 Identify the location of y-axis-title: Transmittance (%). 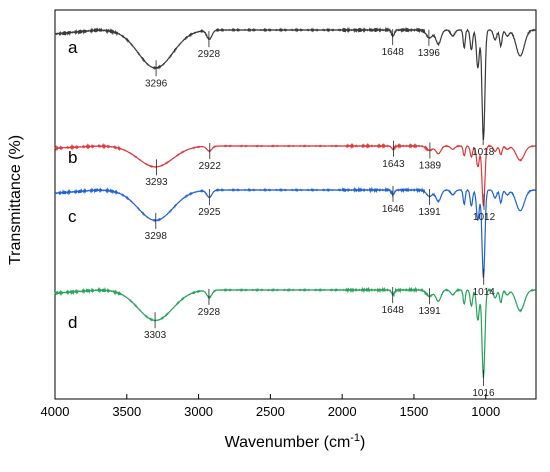
(15, 200).